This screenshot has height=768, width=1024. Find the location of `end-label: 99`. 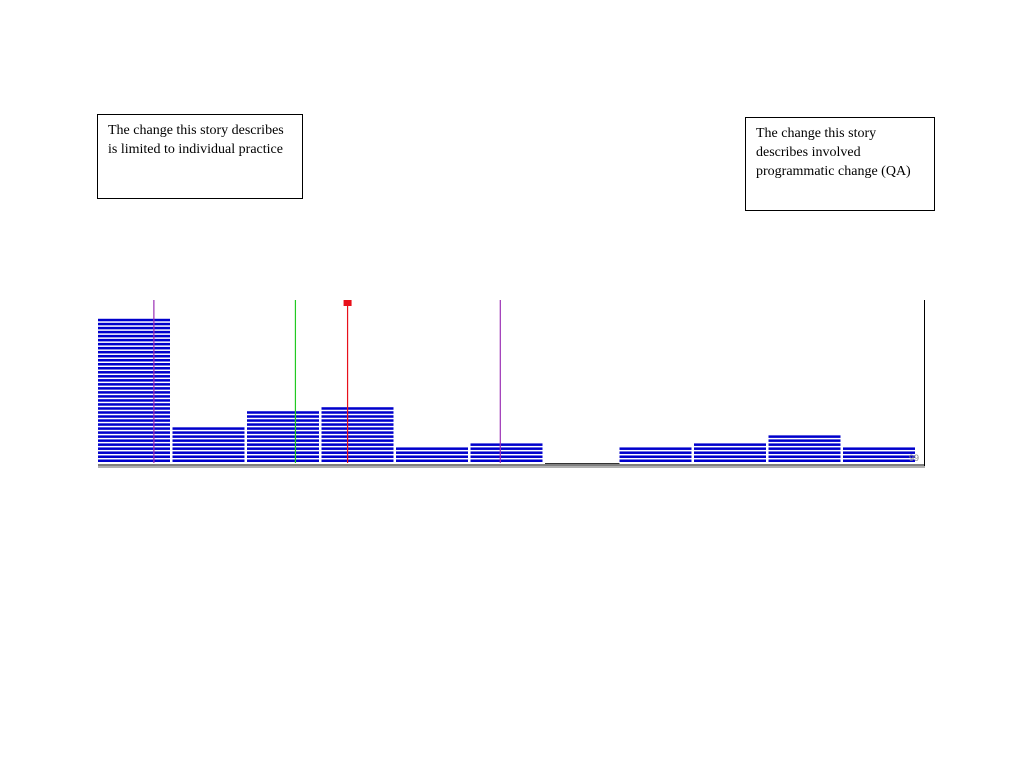

end-label: 99 is located at coordinates (914, 458).